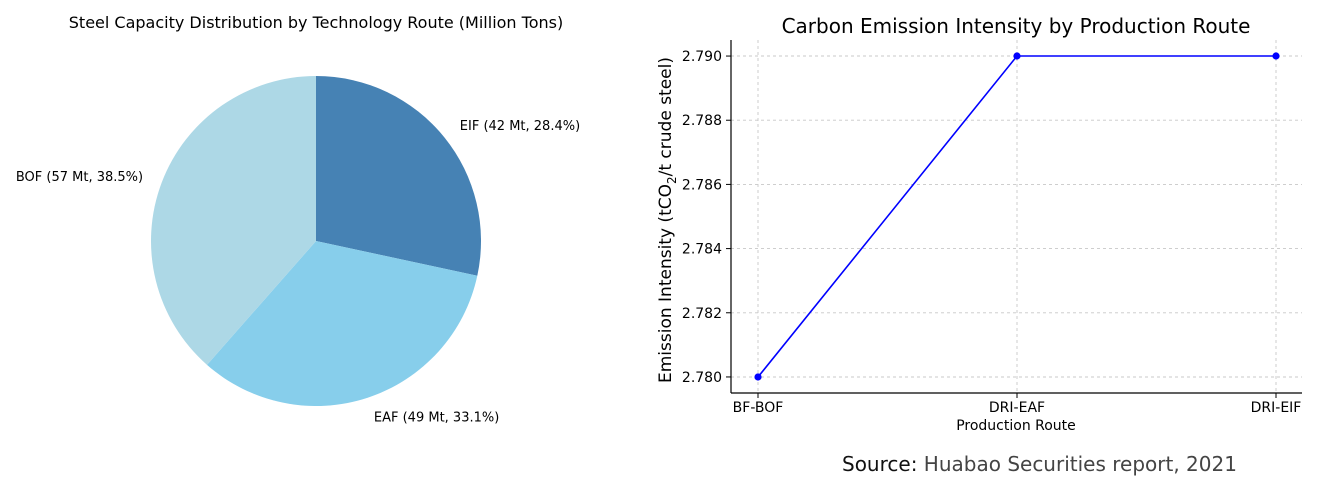 The width and height of the screenshot is (1340, 500). Describe the element at coordinates (702, 185) in the screenshot. I see `y-tick-label: 2.786` at that location.